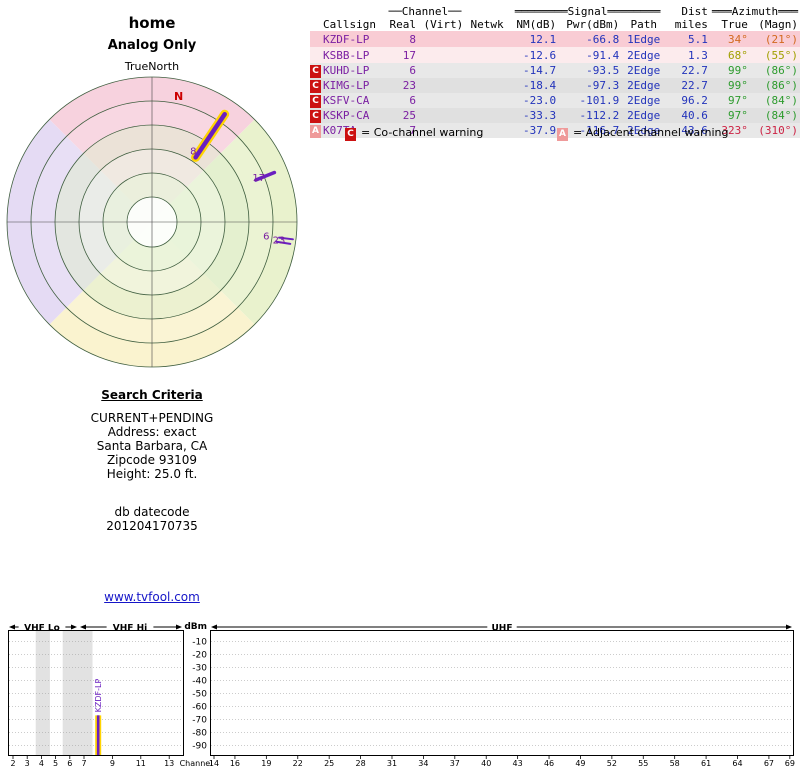 The image size is (800, 768). I want to click on north-label: N, so click(178, 96).